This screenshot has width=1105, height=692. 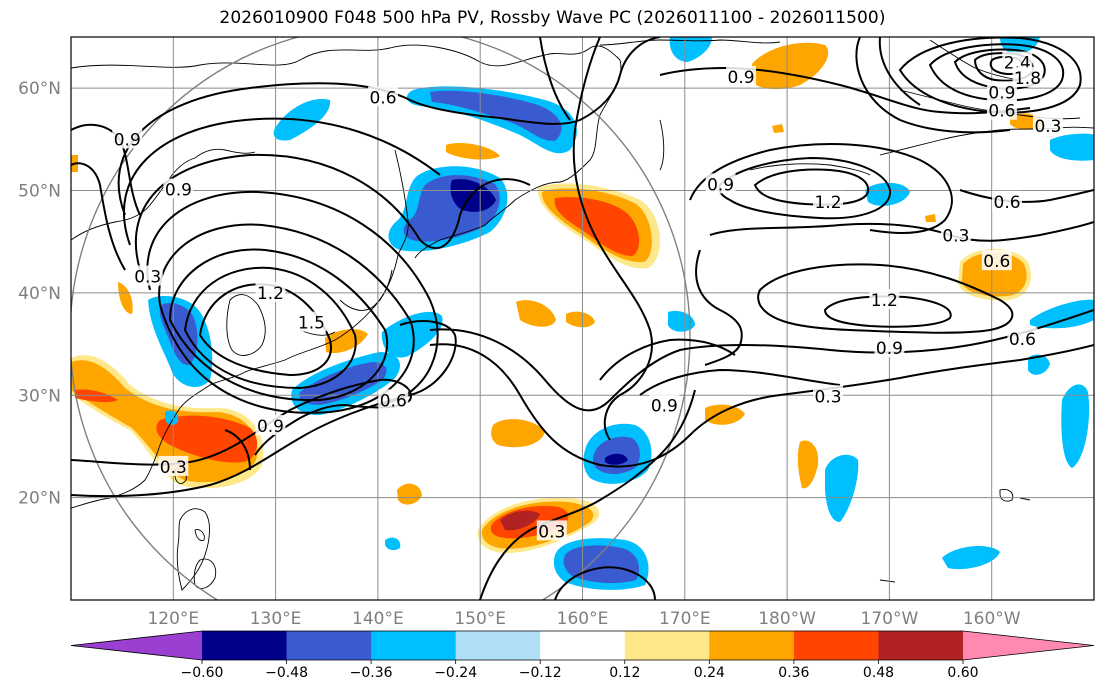 I want to click on lat-tick-label: 40°N, so click(x=39, y=294).